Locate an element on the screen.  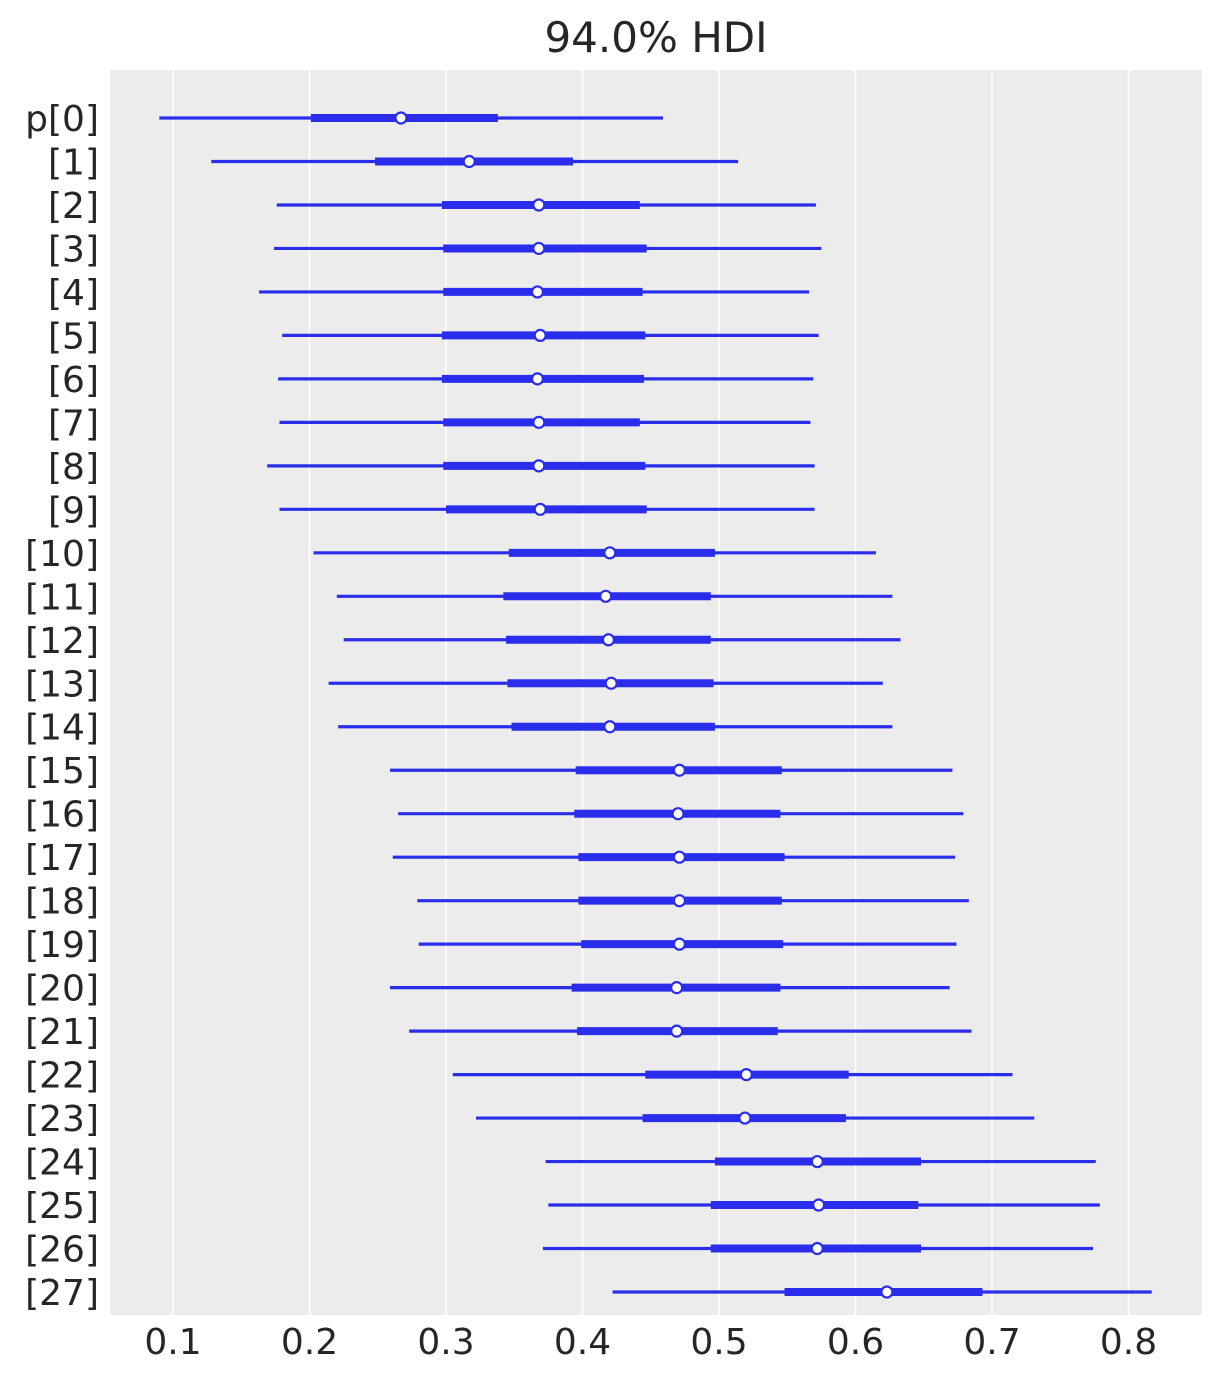
chart-title: 94.0% HDI is located at coordinates (655, 37).